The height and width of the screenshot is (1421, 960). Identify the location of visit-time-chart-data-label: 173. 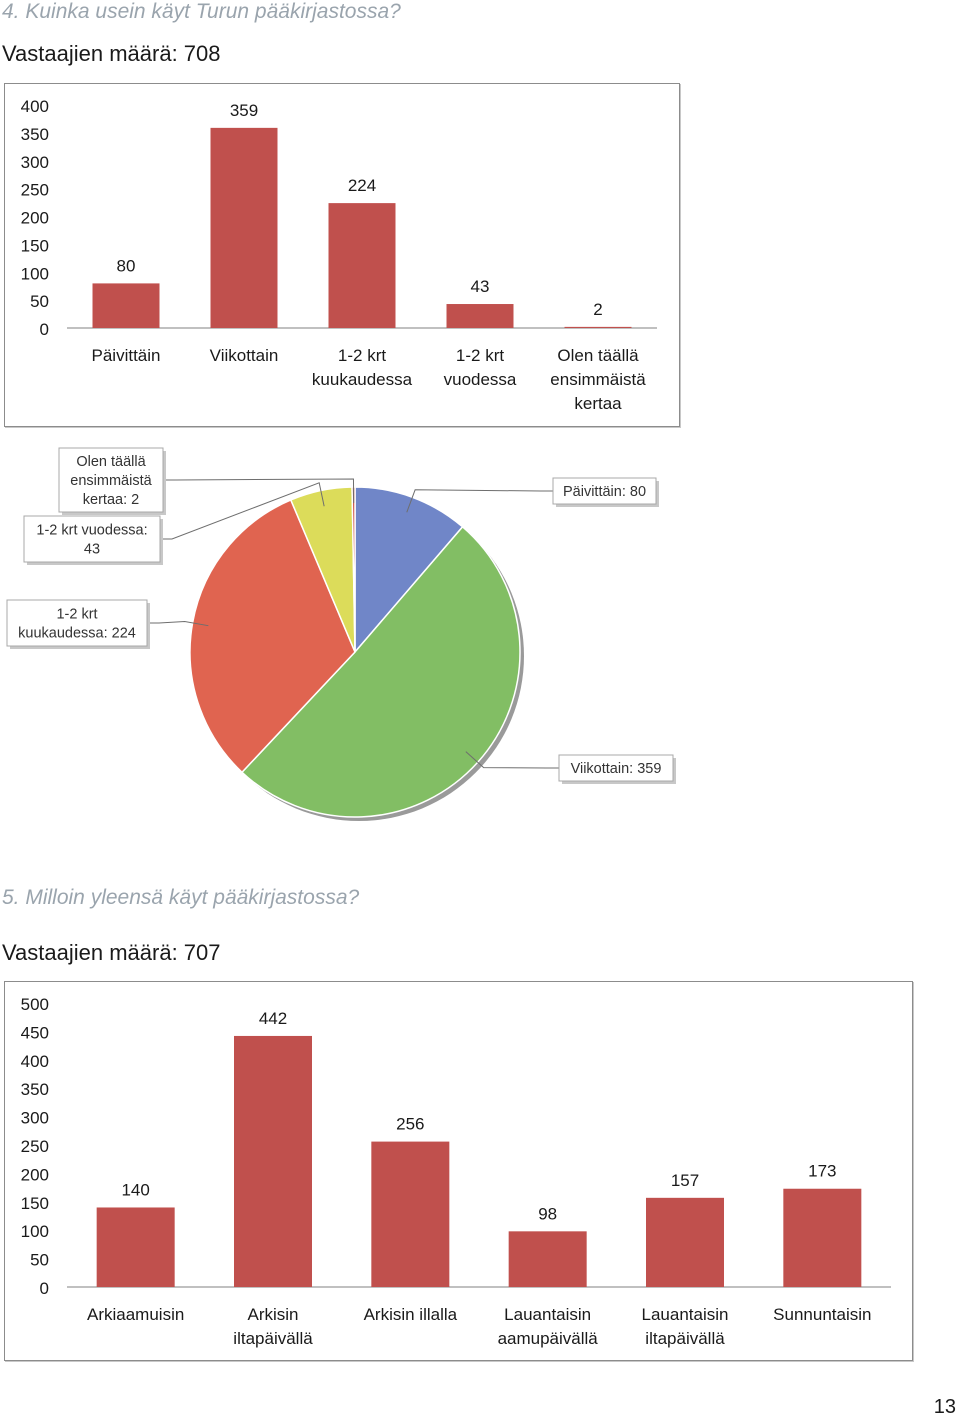
(822, 1171).